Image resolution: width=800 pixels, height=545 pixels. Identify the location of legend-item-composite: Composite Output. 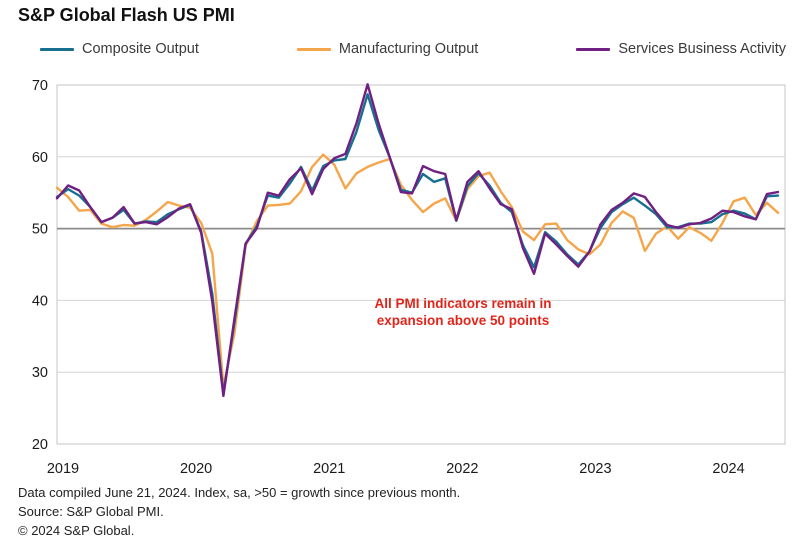
(119, 49).